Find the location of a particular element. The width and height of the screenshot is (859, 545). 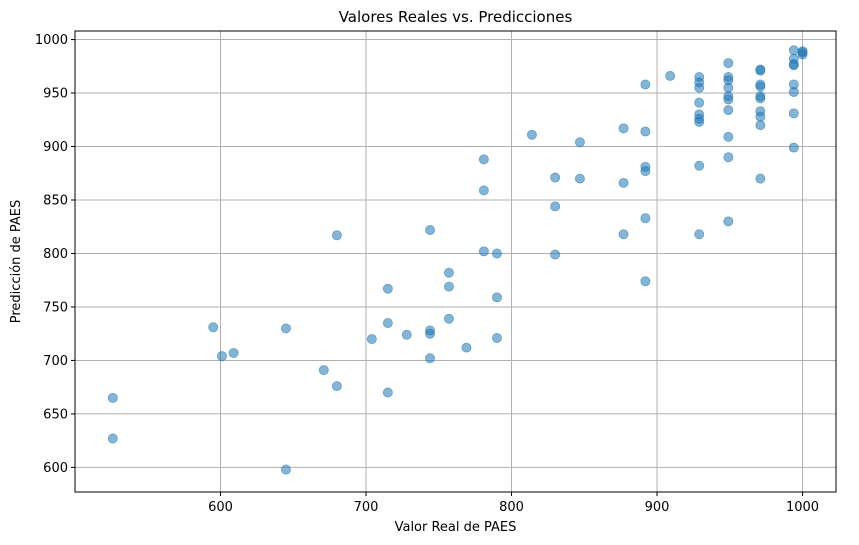

y-tick-label: 800 is located at coordinates (55, 254).